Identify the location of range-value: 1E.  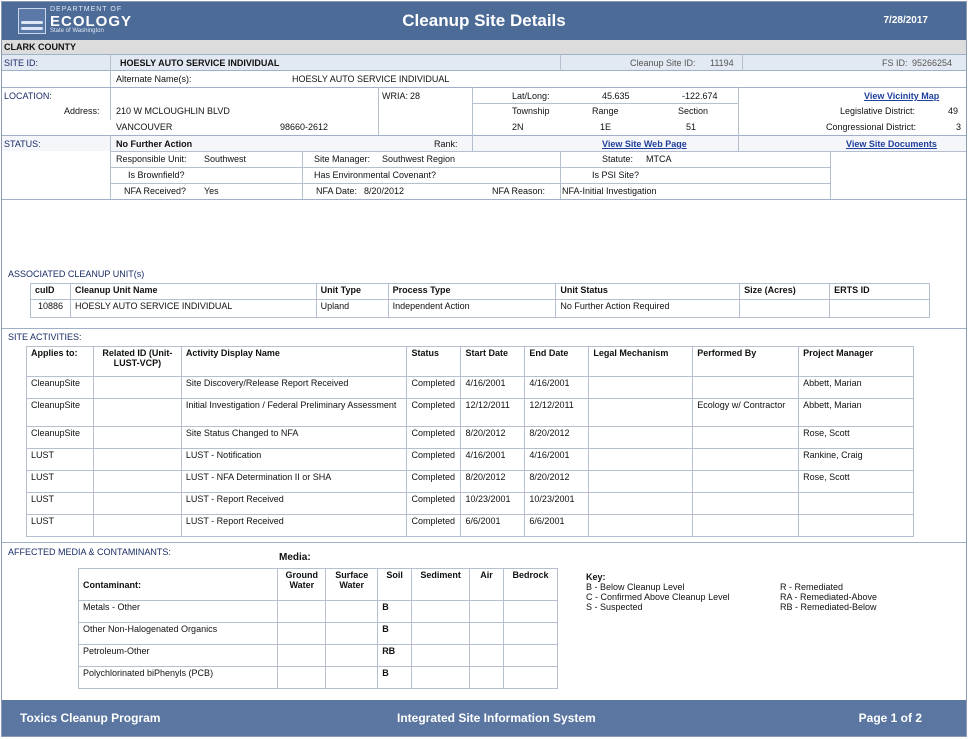
(606, 127).